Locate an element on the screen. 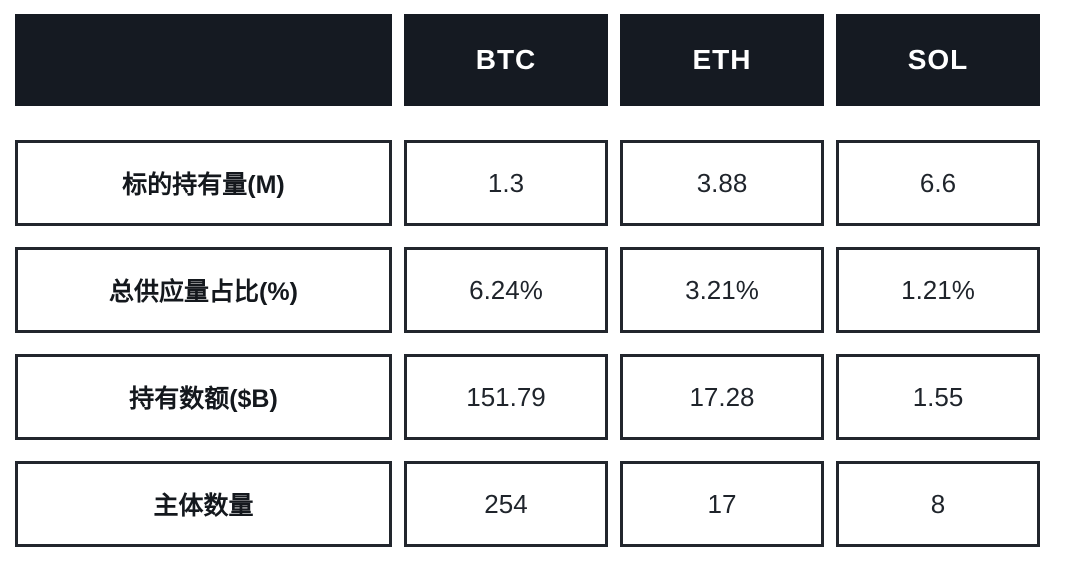  value-entities-eth: 17 is located at coordinates (722, 504).